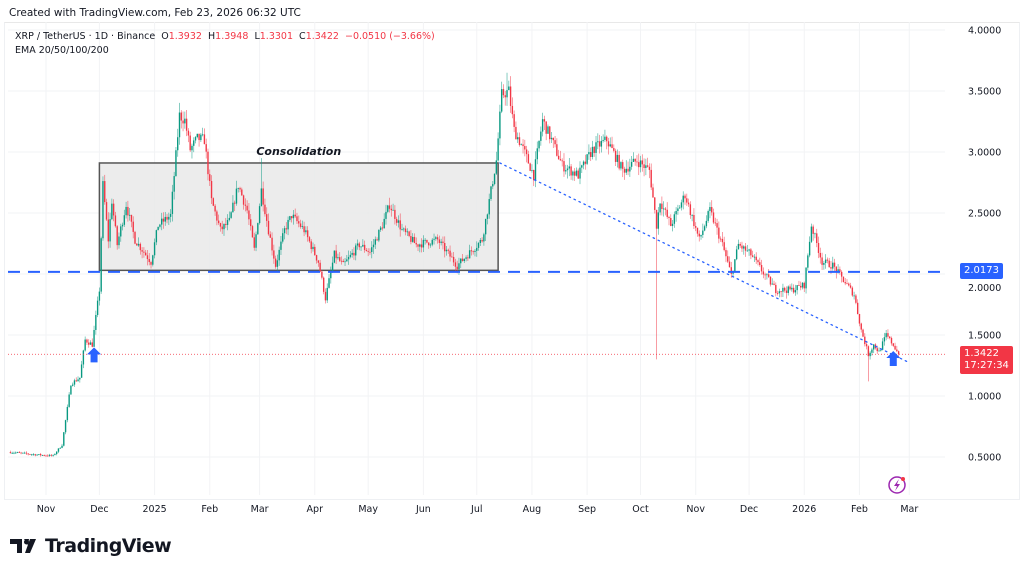 This screenshot has height=572, width=1024. What do you see at coordinates (260, 509) in the screenshot?
I see `x-tick-label: Mar` at bounding box center [260, 509].